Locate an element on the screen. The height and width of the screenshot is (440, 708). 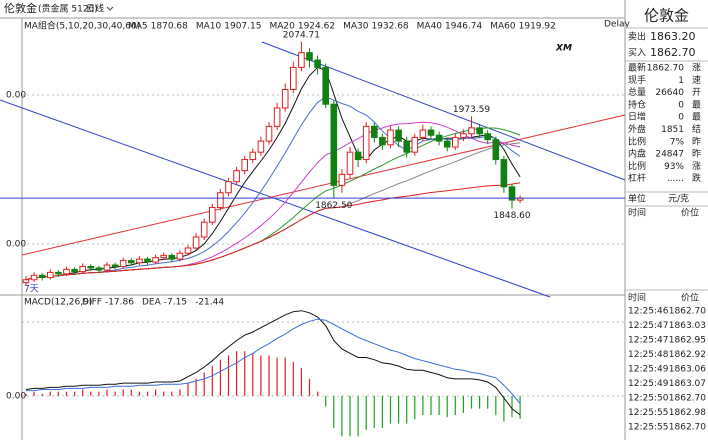
row-extra: 最 is located at coordinates (696, 117).